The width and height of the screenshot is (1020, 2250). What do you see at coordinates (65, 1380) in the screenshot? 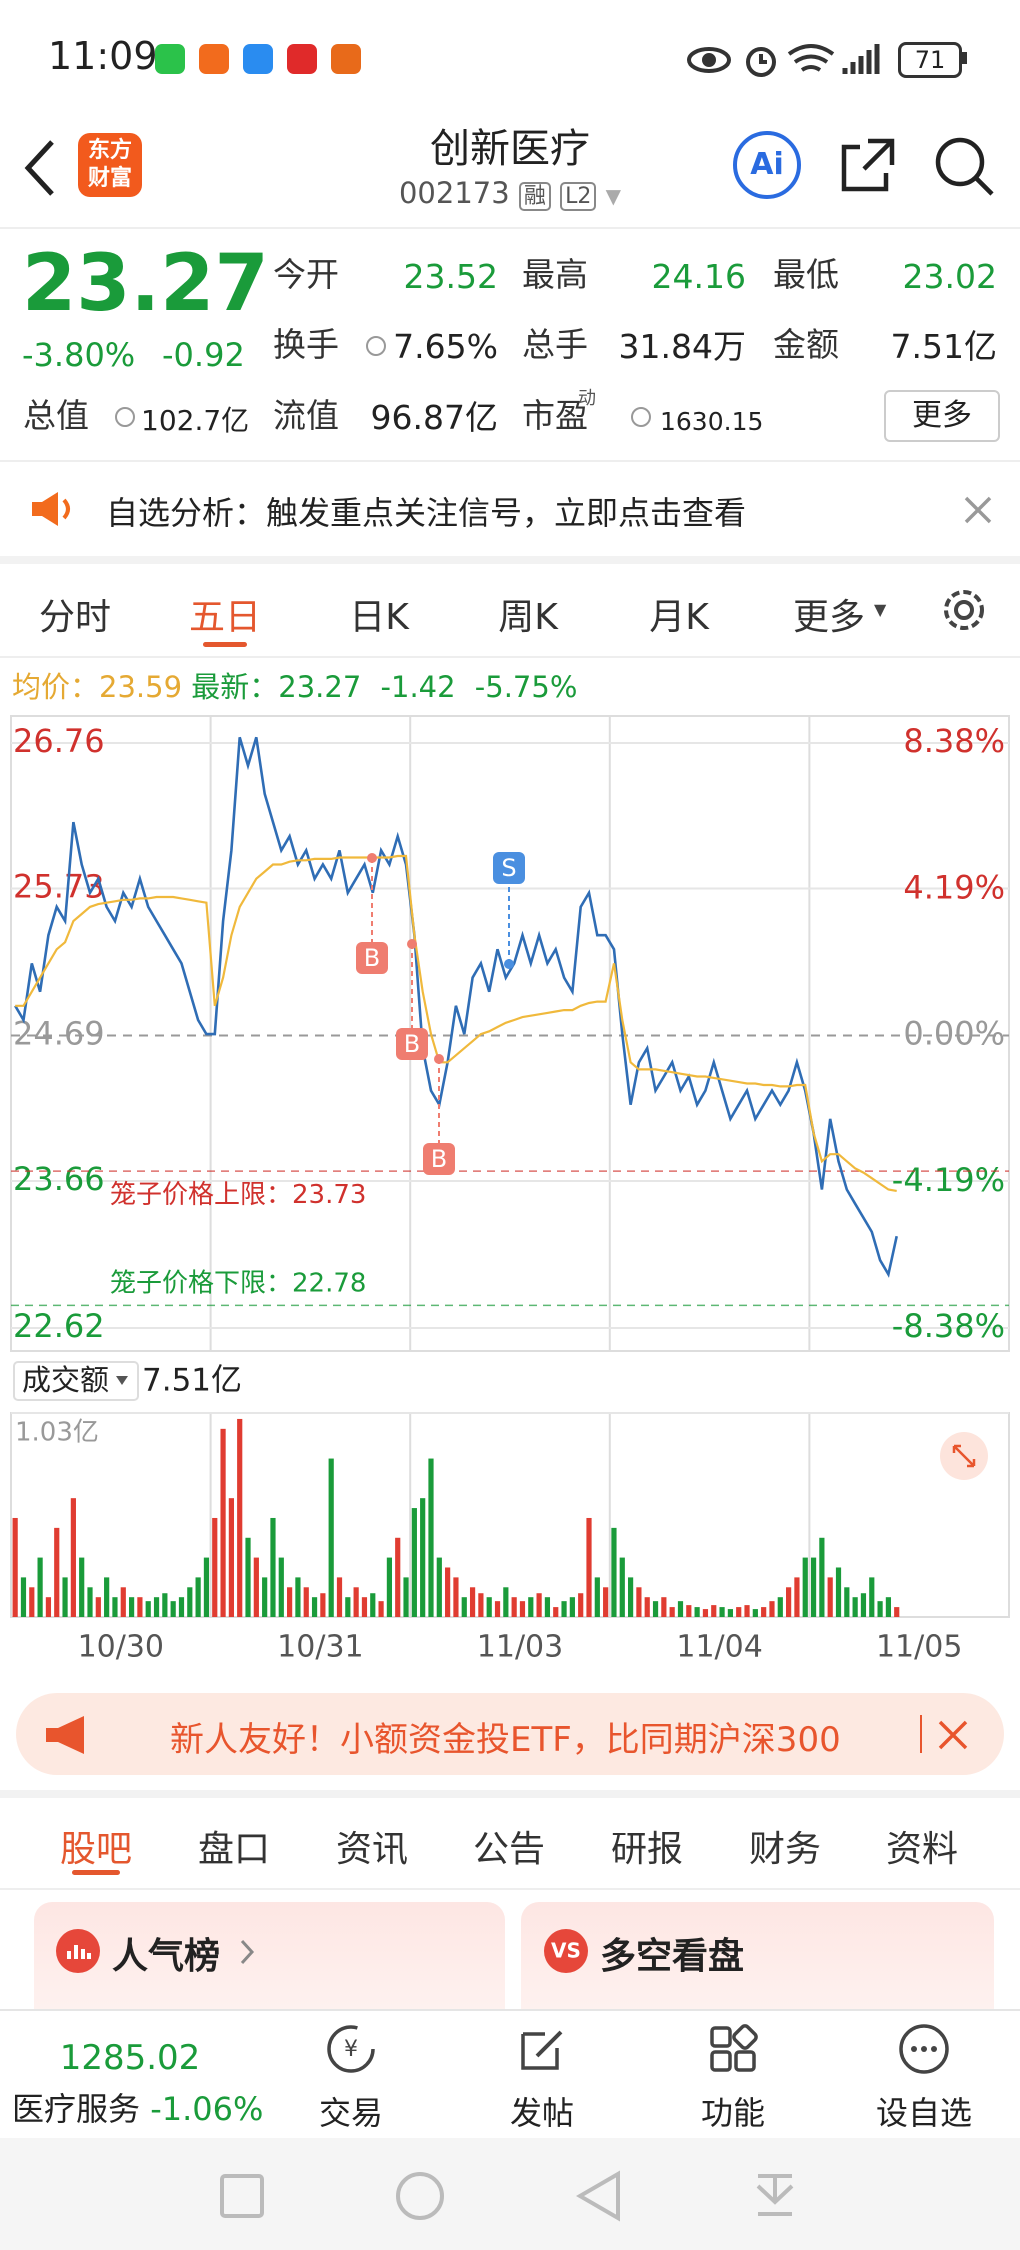
I see `volume-title: 成交额` at bounding box center [65, 1380].